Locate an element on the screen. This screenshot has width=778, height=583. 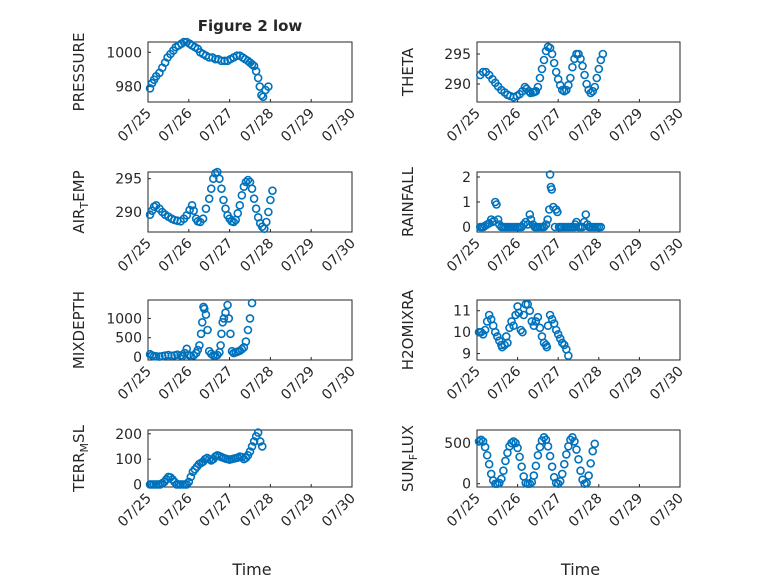
y-tick-label: 500 is located at coordinates (457, 444).